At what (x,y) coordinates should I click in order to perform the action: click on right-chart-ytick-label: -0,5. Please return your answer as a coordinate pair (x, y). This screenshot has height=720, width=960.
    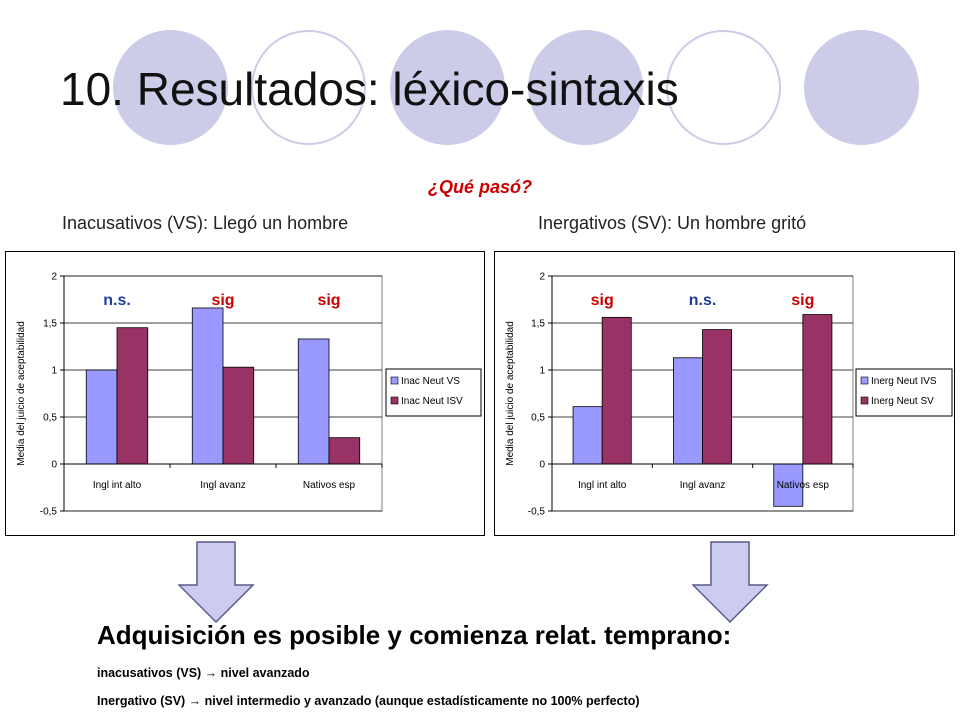
    Looking at the image, I should click on (537, 512).